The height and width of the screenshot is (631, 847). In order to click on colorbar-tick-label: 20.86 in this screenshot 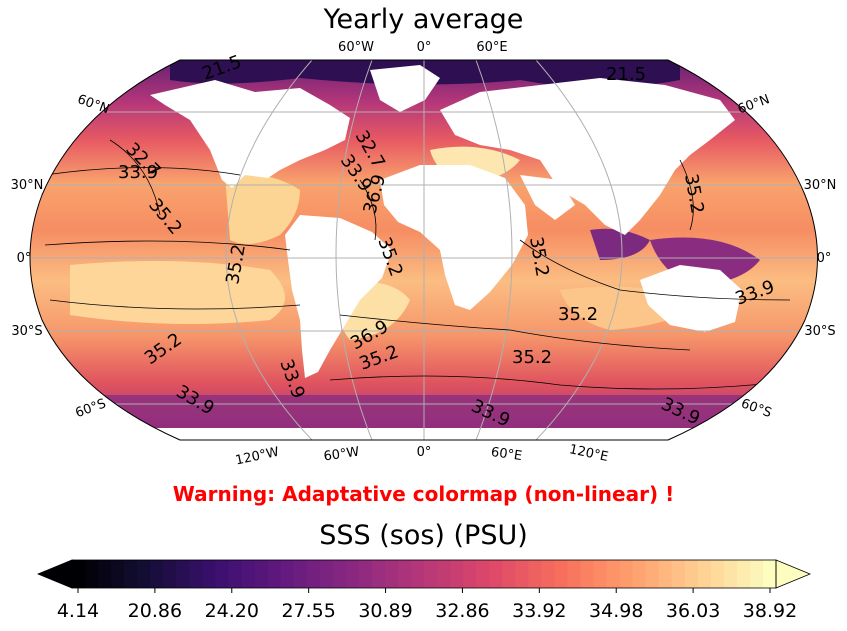, I will do `click(155, 611)`.